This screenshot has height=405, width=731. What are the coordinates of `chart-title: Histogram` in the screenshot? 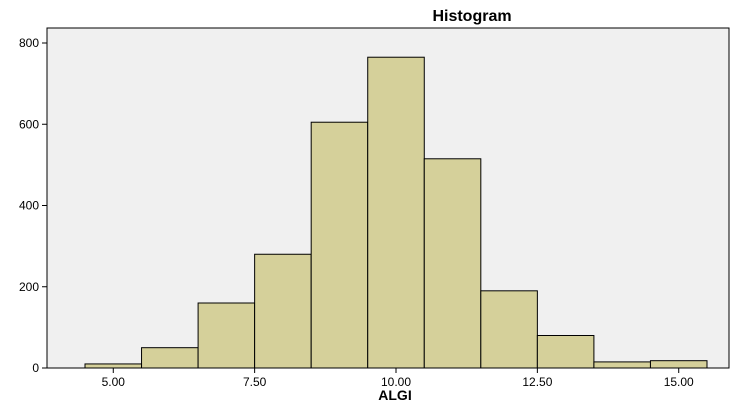 It's located at (471, 16).